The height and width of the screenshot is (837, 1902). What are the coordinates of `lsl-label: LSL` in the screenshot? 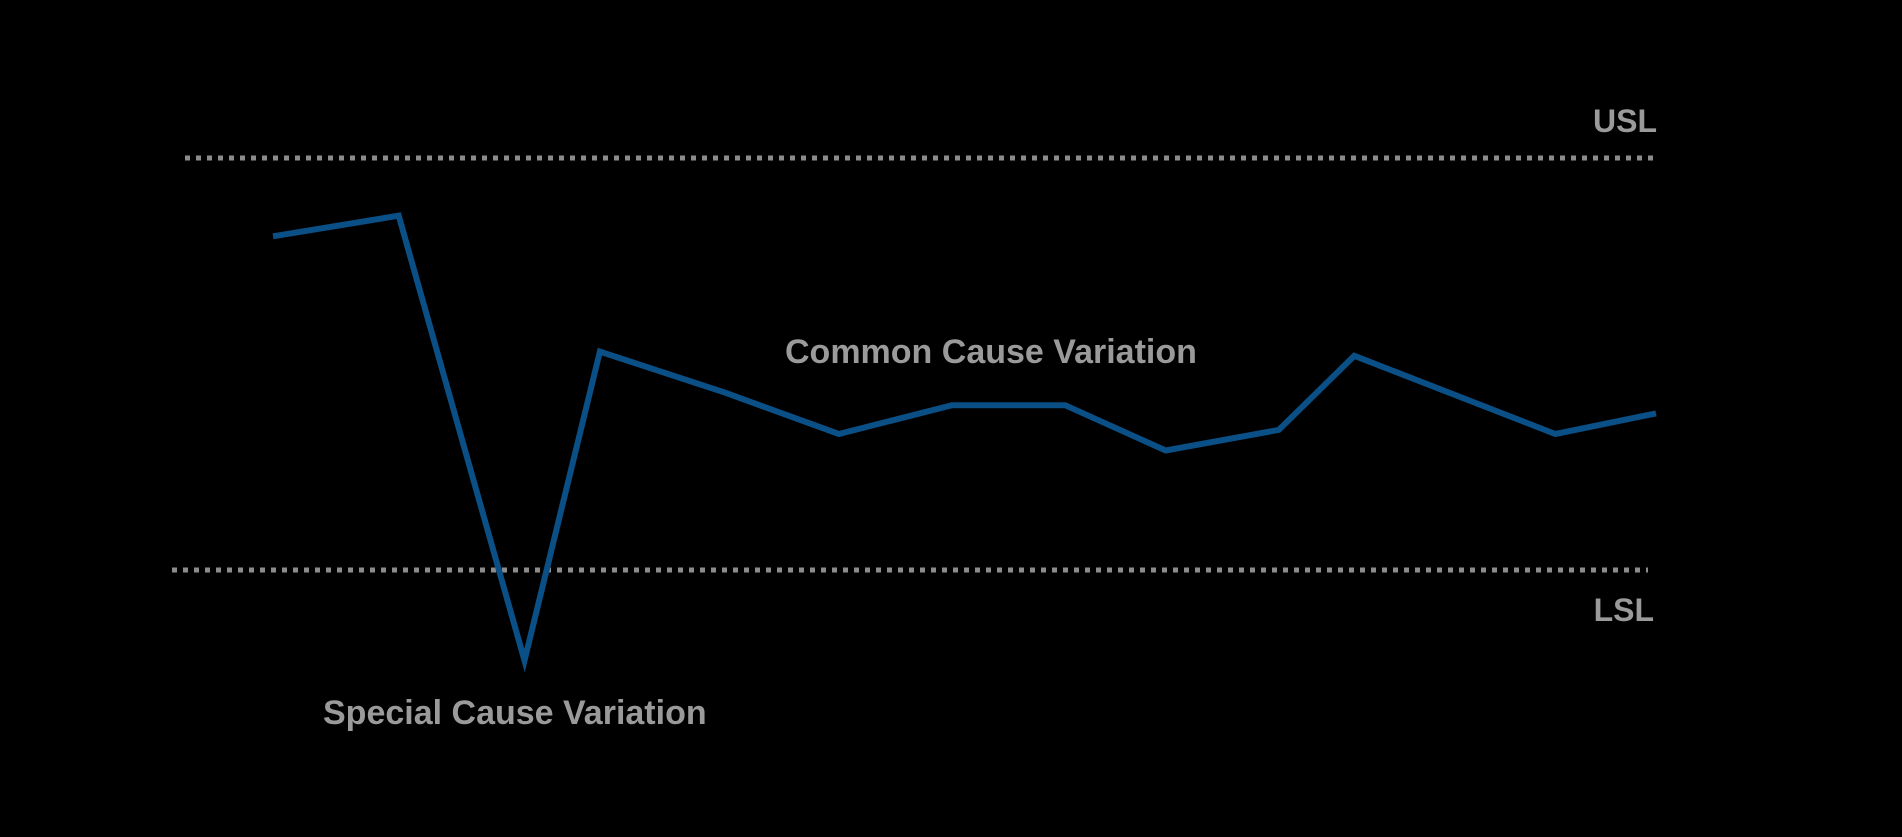 It's located at (1624, 610).